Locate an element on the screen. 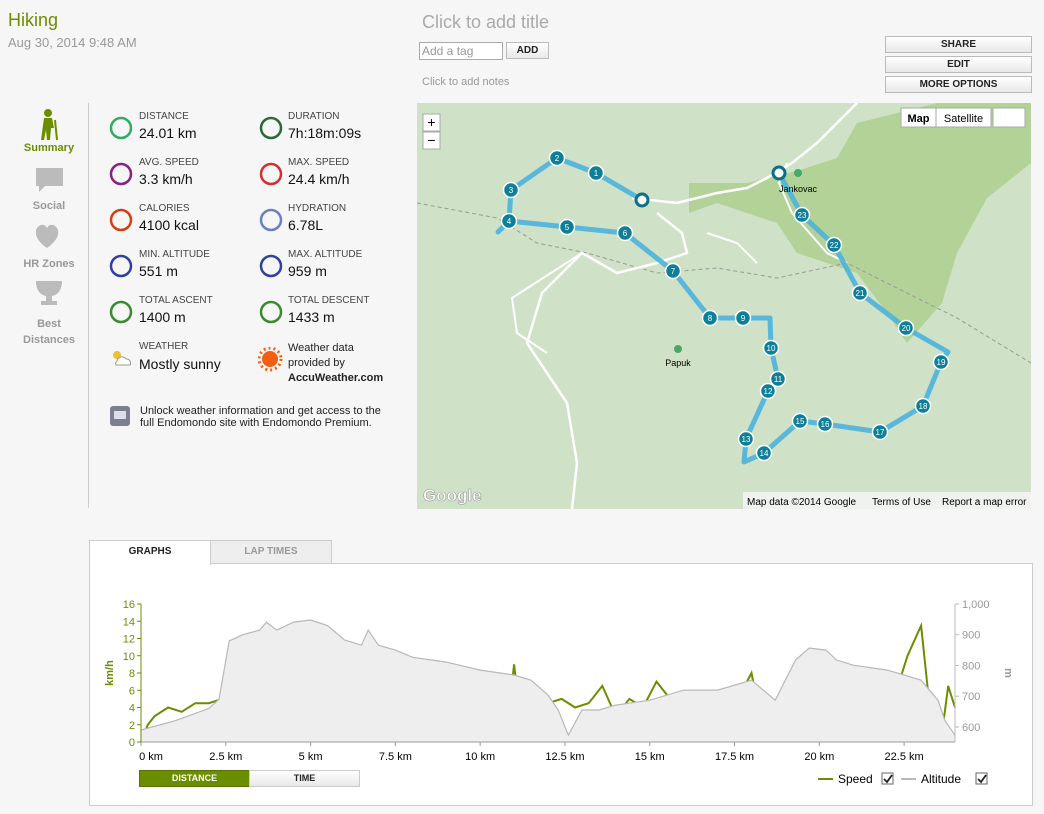 The height and width of the screenshot is (814, 1044). stat-value: 6.78L is located at coordinates (306, 225).